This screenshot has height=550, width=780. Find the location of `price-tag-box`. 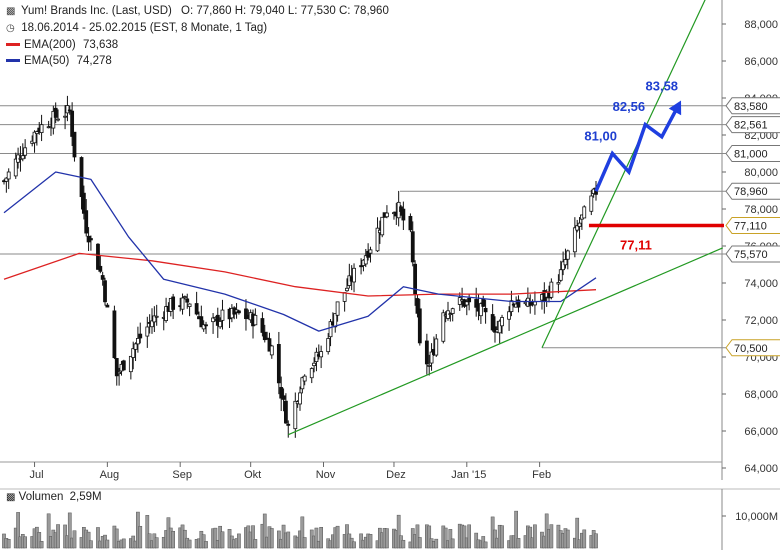

price-tag-box is located at coordinates (752, 225).